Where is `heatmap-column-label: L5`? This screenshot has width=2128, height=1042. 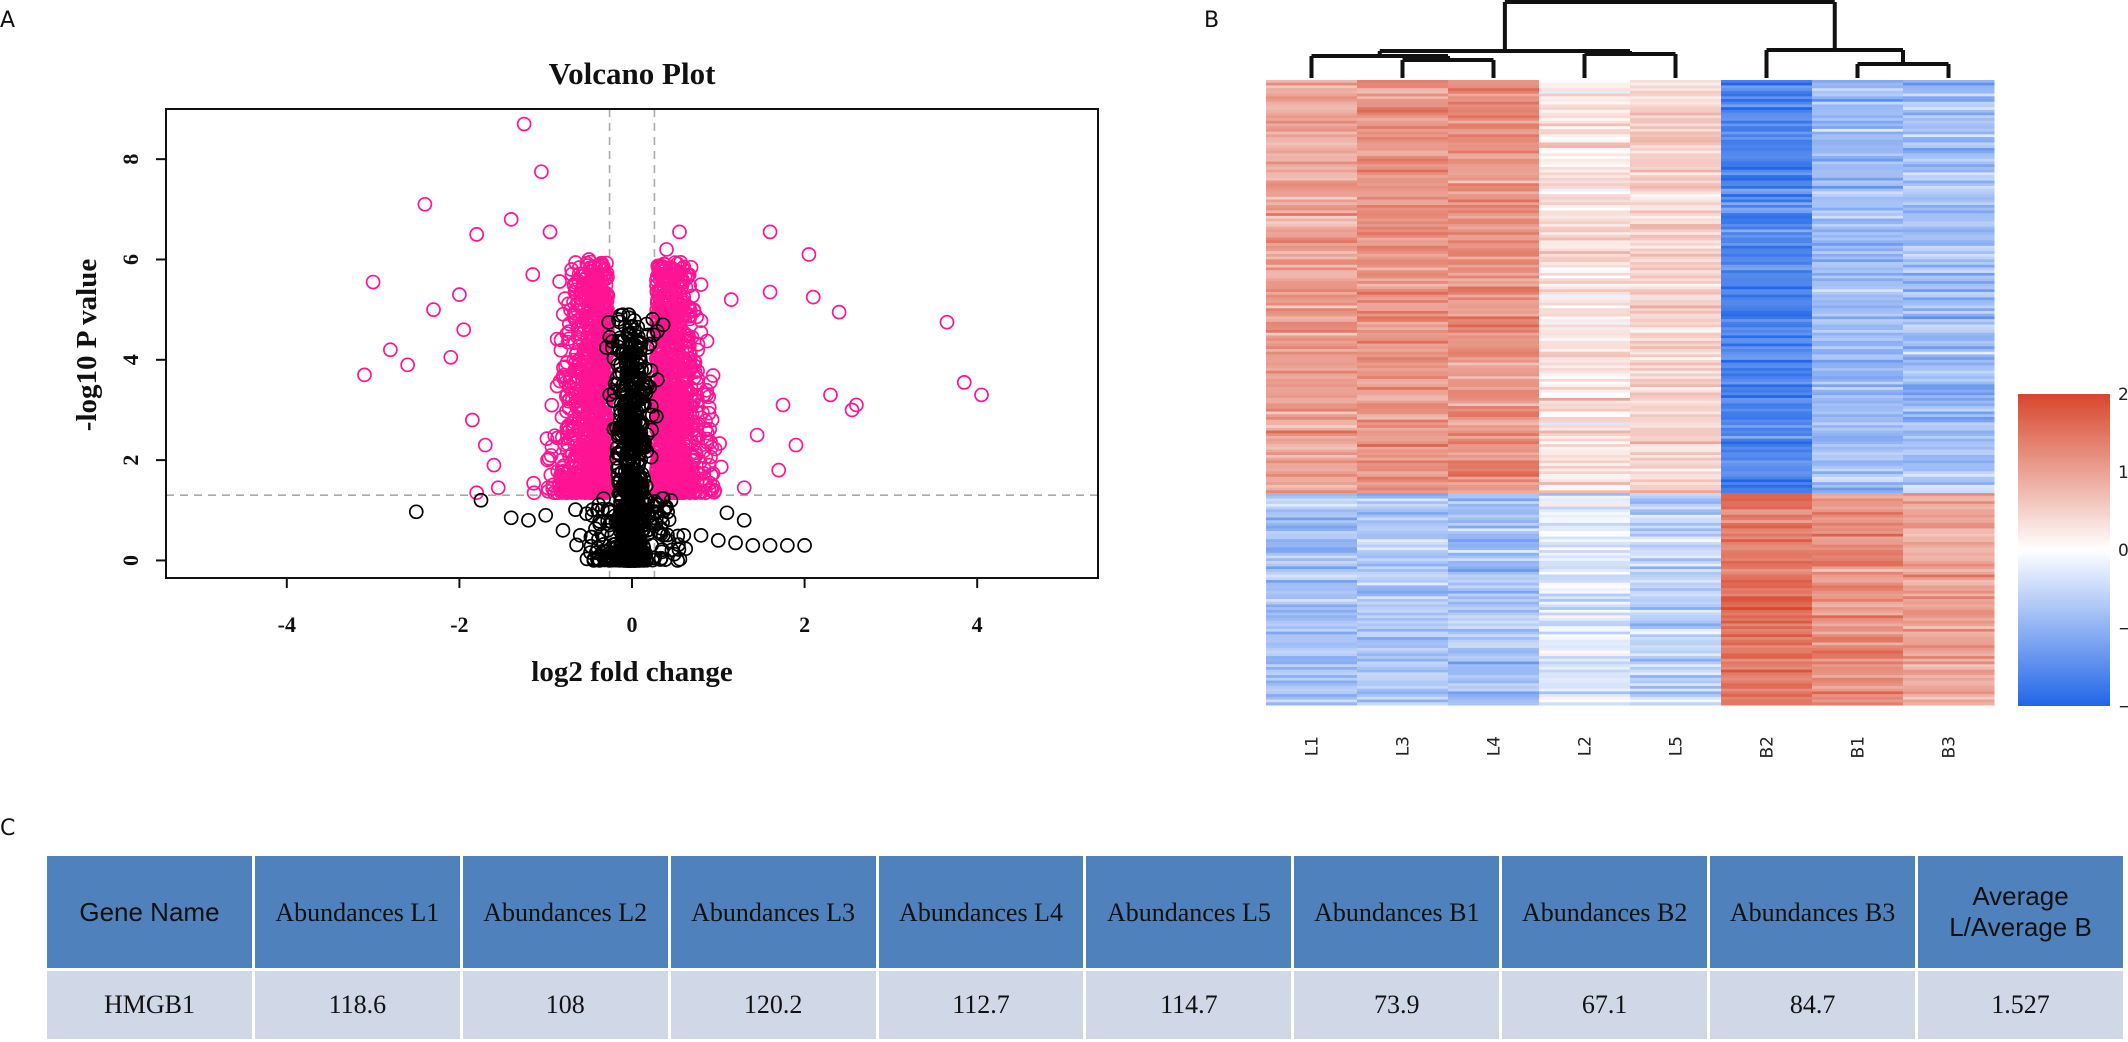
heatmap-column-label: L5 is located at coordinates (1677, 746).